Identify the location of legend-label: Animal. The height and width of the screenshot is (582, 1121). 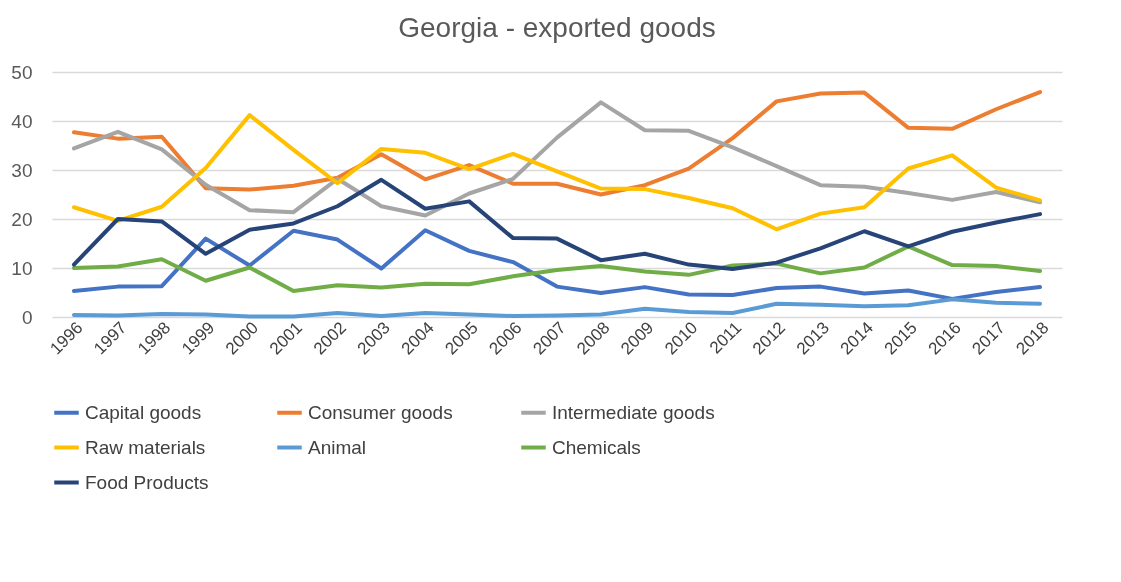
(337, 447).